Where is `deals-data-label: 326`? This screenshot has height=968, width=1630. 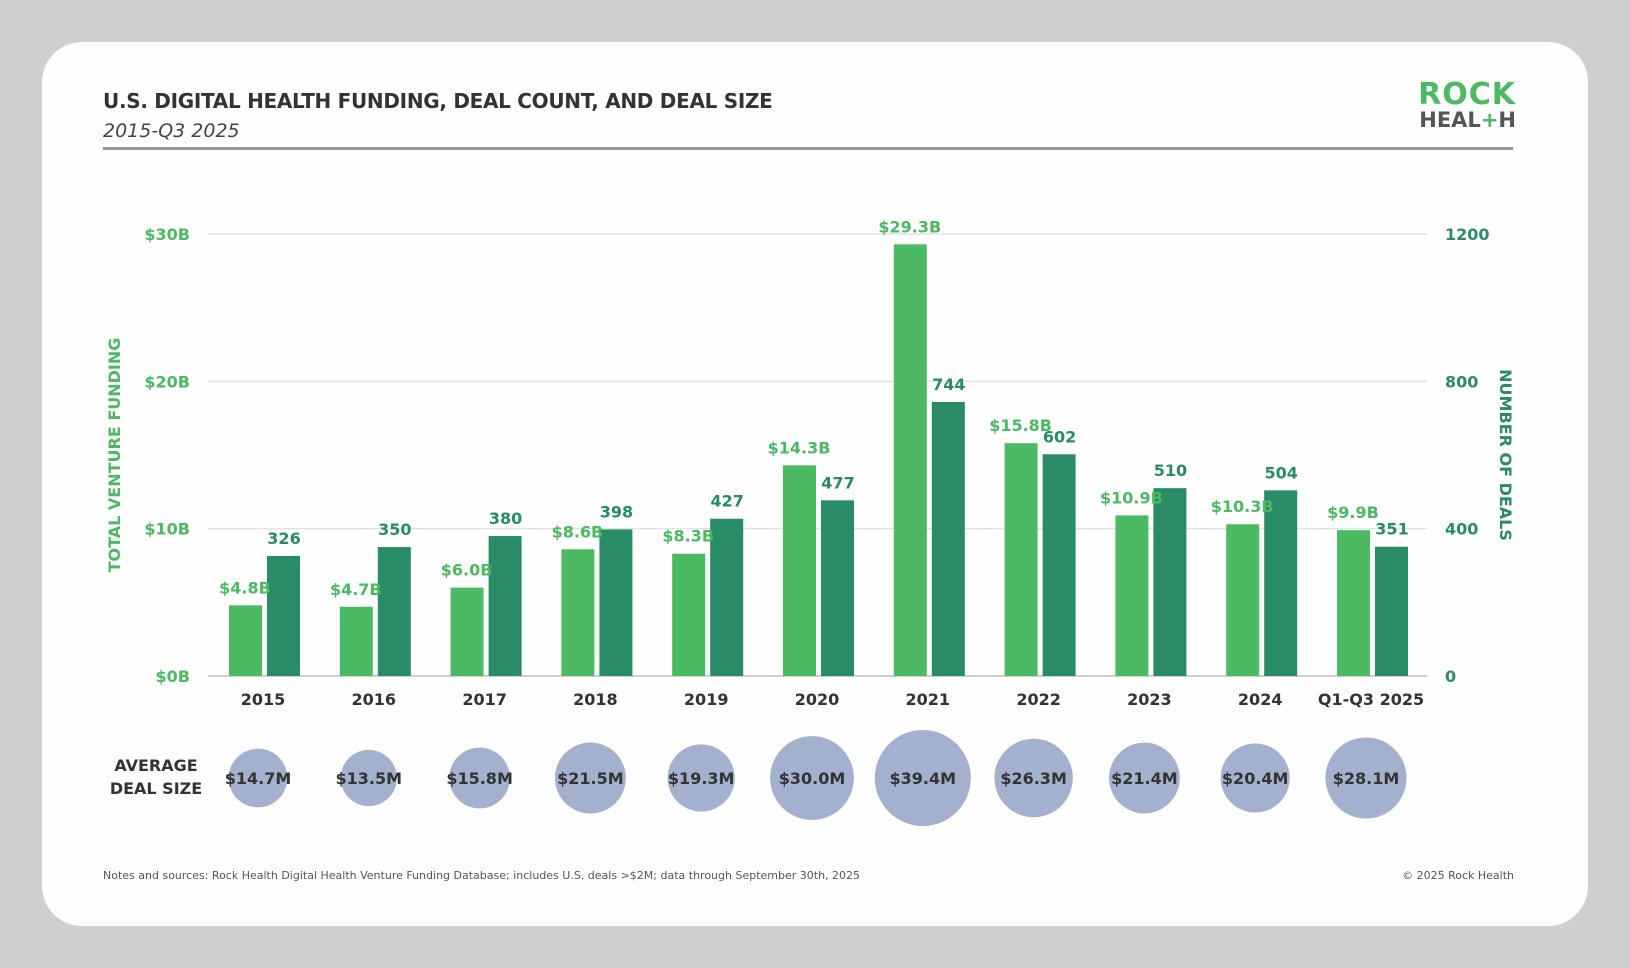 deals-data-label: 326 is located at coordinates (283, 538).